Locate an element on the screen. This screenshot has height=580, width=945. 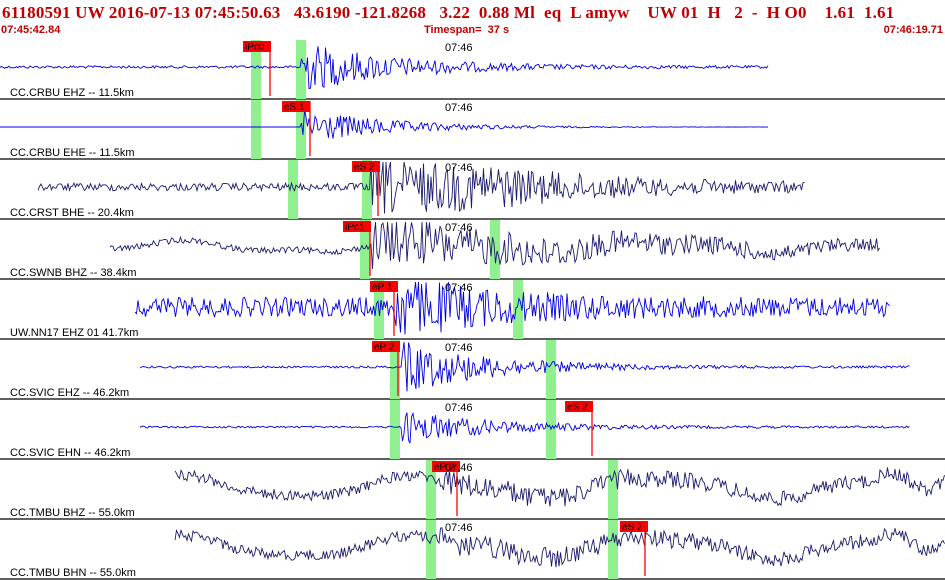
trace-panel: eP 1 07:46 UW.NN17 EHZ 01 41.7km is located at coordinates (472, 310).